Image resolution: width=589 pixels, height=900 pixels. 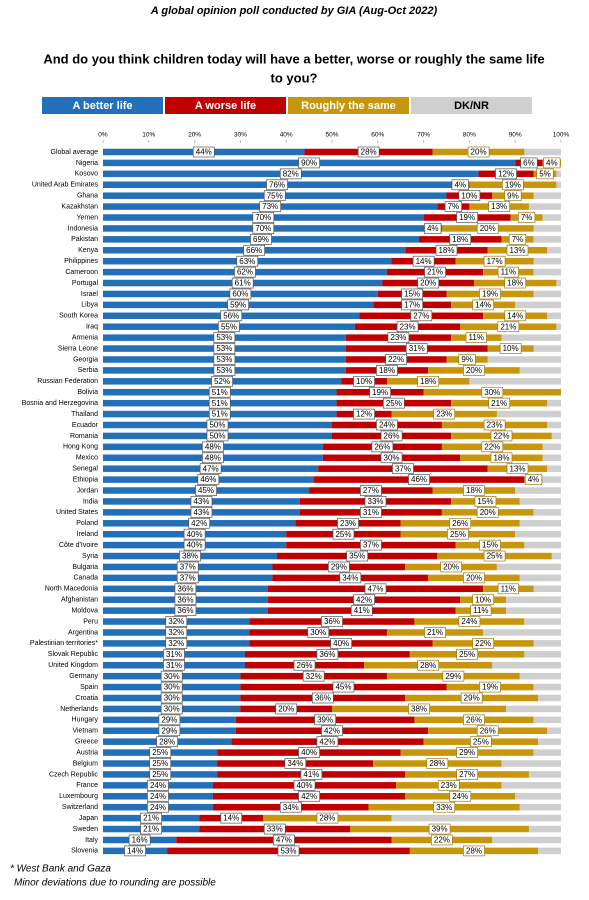 What do you see at coordinates (263, 217) in the screenshot?
I see `data-label: 70%` at bounding box center [263, 217].